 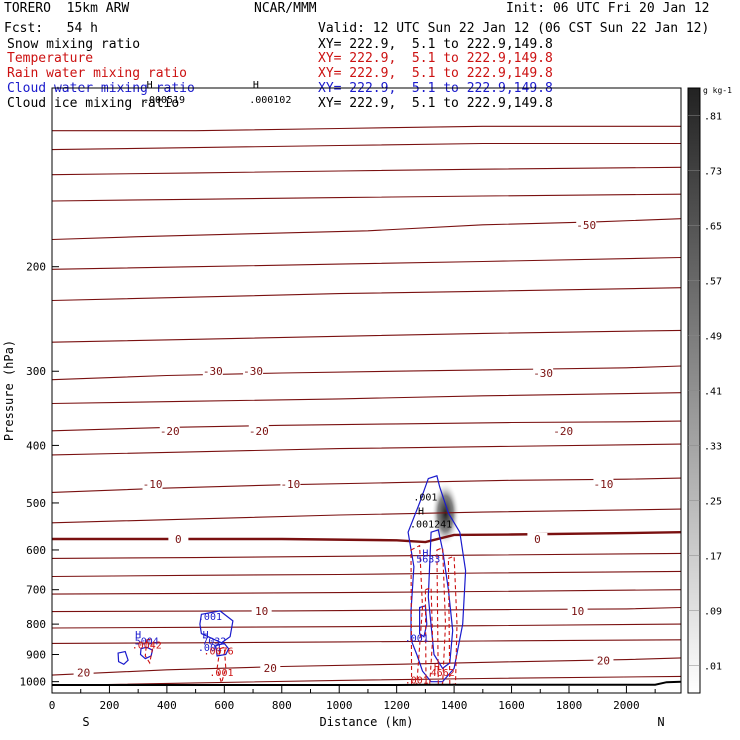 I want to click on contour-value-label: .000519, so click(x=164, y=100).